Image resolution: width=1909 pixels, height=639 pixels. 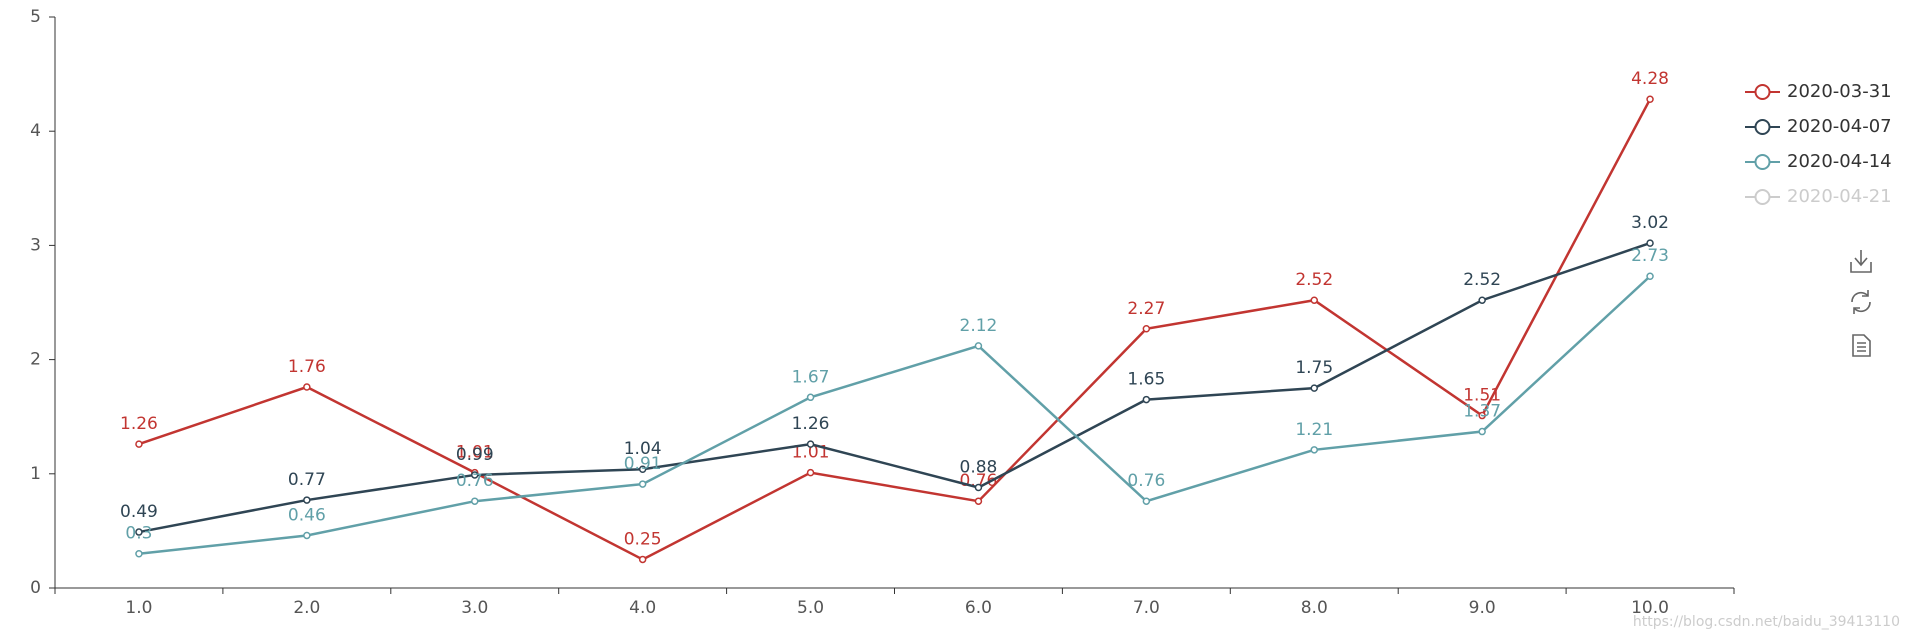 What do you see at coordinates (35, 17) in the screenshot?
I see `y-tick-label: 5` at bounding box center [35, 17].